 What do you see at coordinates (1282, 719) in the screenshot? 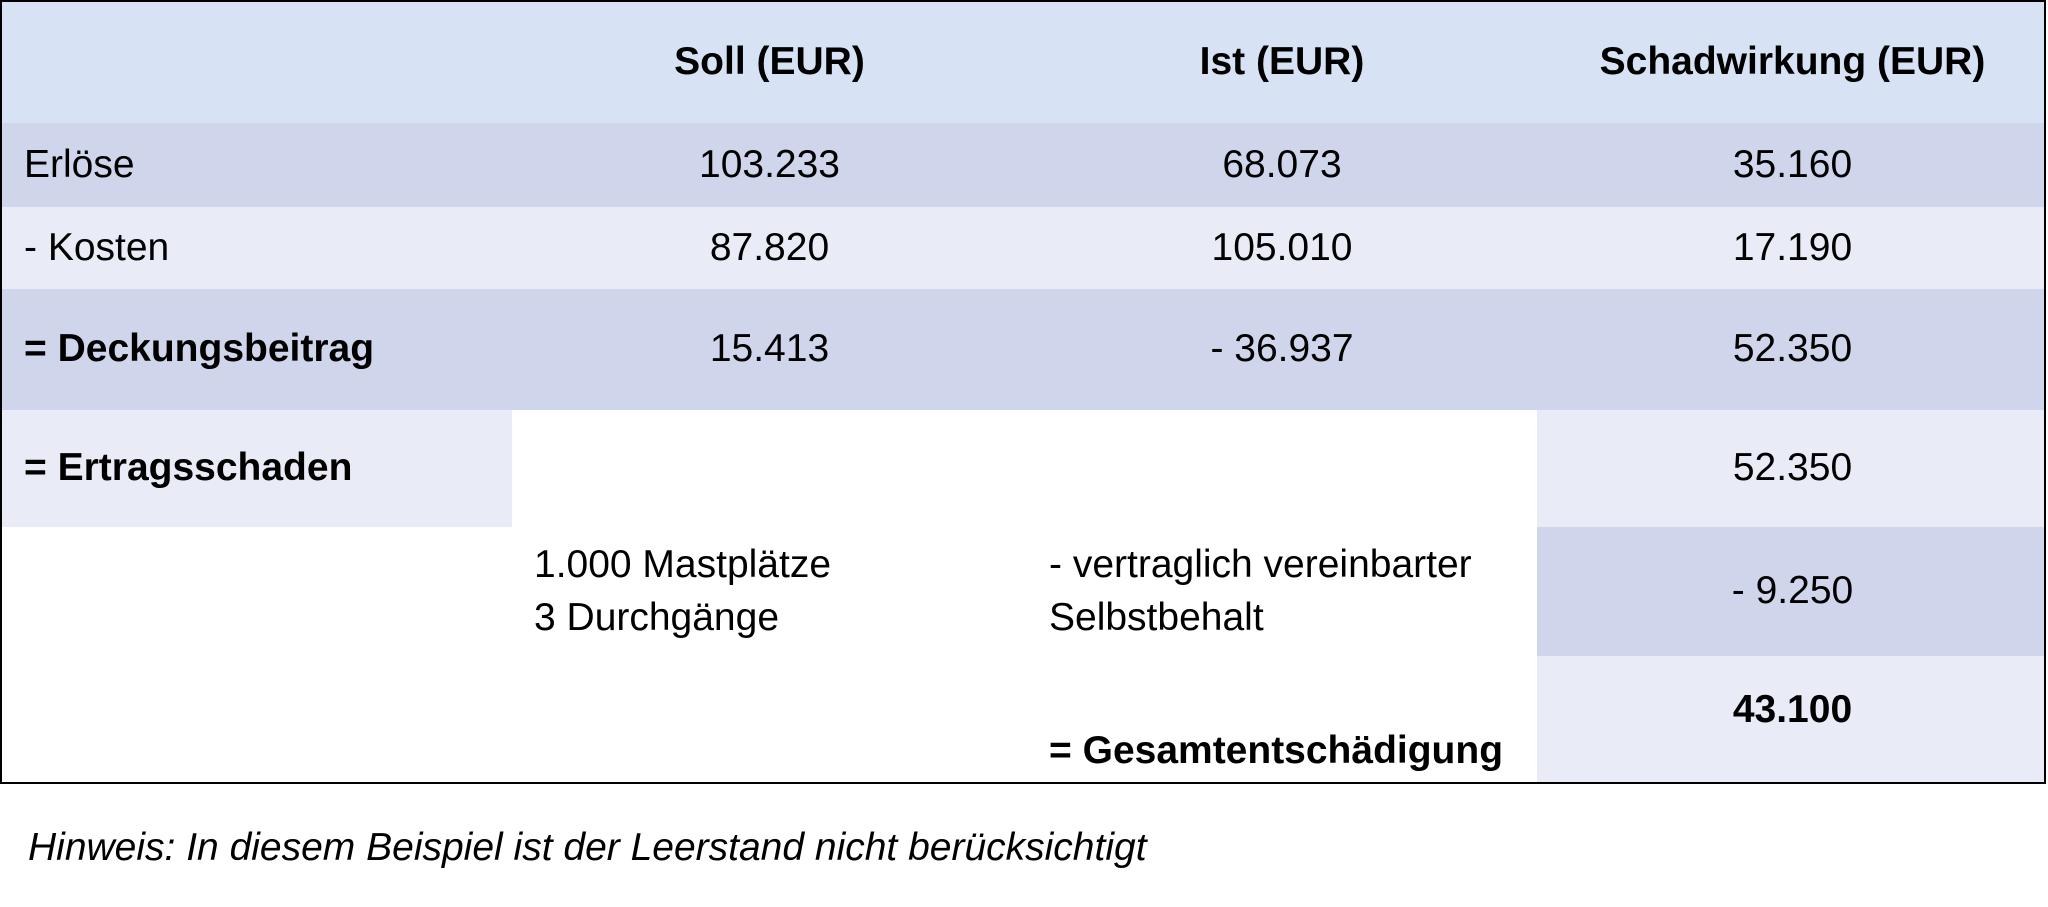
I see `row-gesamt-label: = Gesamtentschädigung` at bounding box center [1282, 719].